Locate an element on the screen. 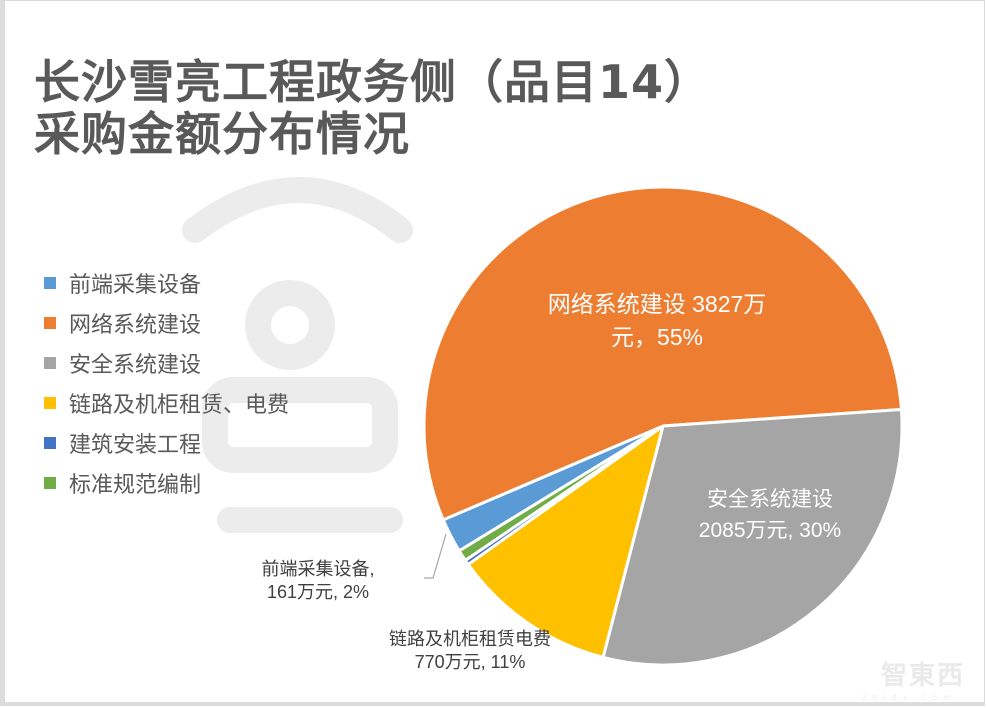 This screenshot has width=987, height=708. chart-title-line1: 长沙雪亮工程政务侧（品目14） is located at coordinates (373, 82).